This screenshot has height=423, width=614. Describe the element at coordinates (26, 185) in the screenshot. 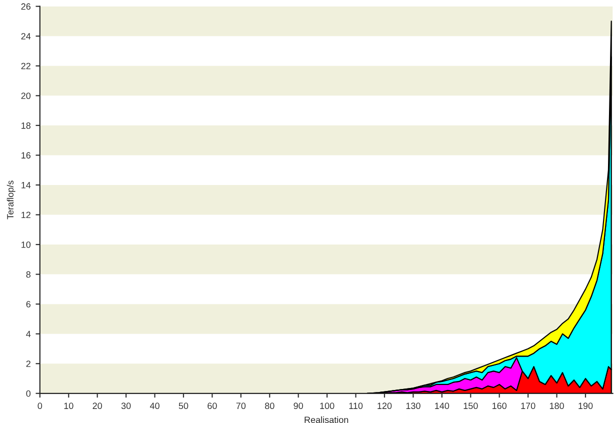

I see `y-tick-label: 14` at that location.